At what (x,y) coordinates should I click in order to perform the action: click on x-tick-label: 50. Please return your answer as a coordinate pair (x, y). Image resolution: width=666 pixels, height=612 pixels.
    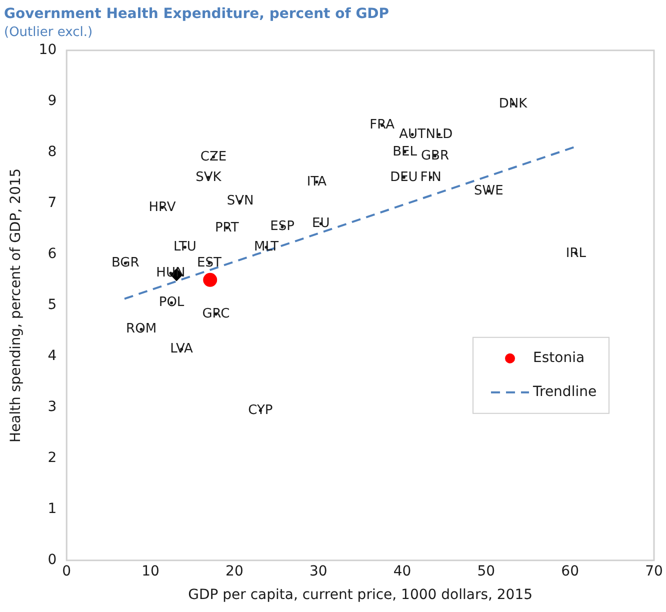
    Looking at the image, I should click on (486, 571).